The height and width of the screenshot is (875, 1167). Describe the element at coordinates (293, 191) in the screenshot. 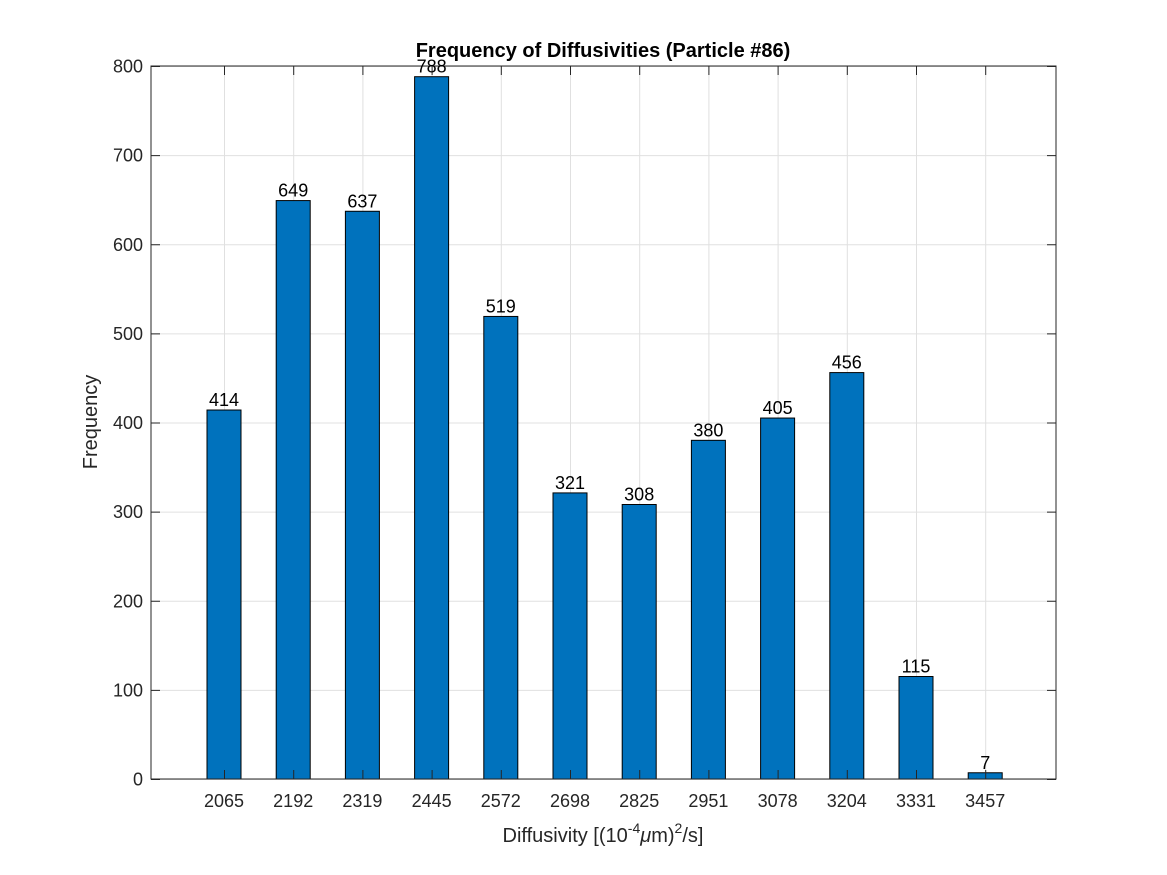

I see `data-label-2192: 649` at that location.